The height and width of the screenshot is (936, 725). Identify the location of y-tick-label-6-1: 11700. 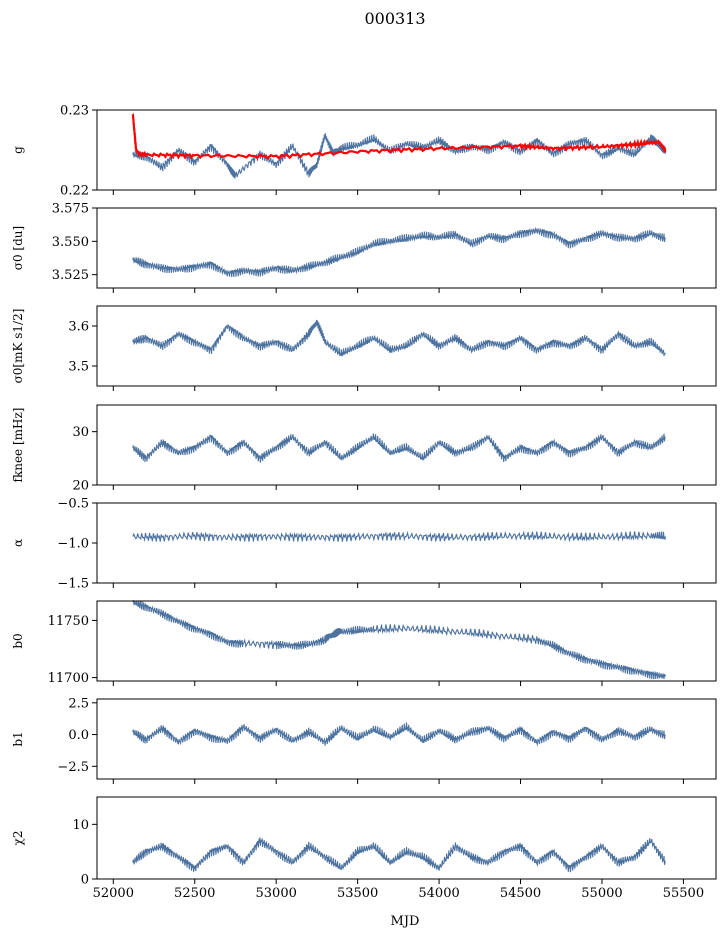
(68, 678).